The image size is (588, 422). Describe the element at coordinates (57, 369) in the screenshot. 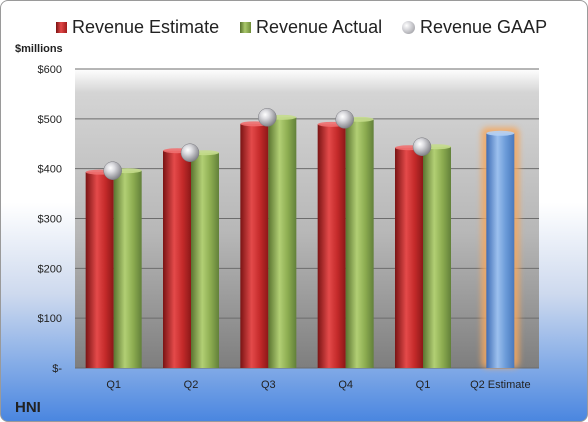

I see `y-tick-label: $-` at that location.